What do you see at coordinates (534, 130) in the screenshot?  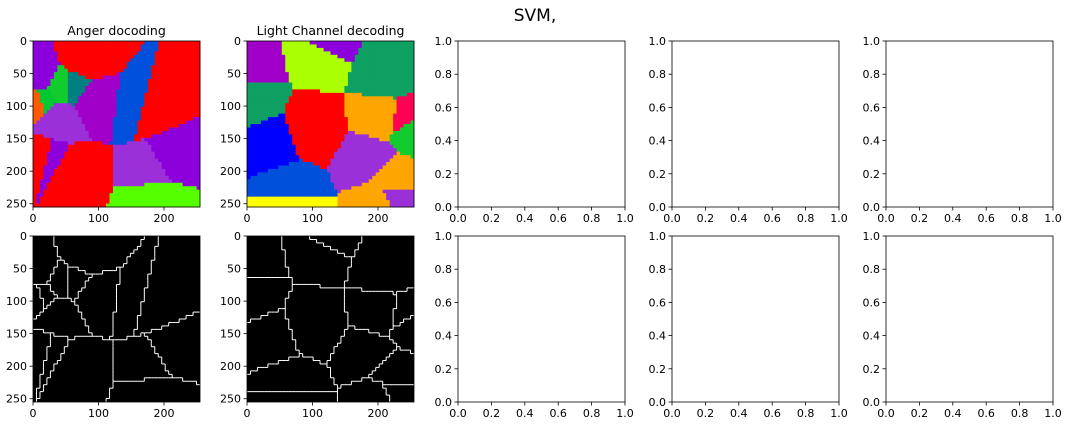 I see `axes-r0-c2: 0.0 0.2 0.4 0.6 0.8 1.00.00.20.40.60.81.0` at bounding box center [534, 130].